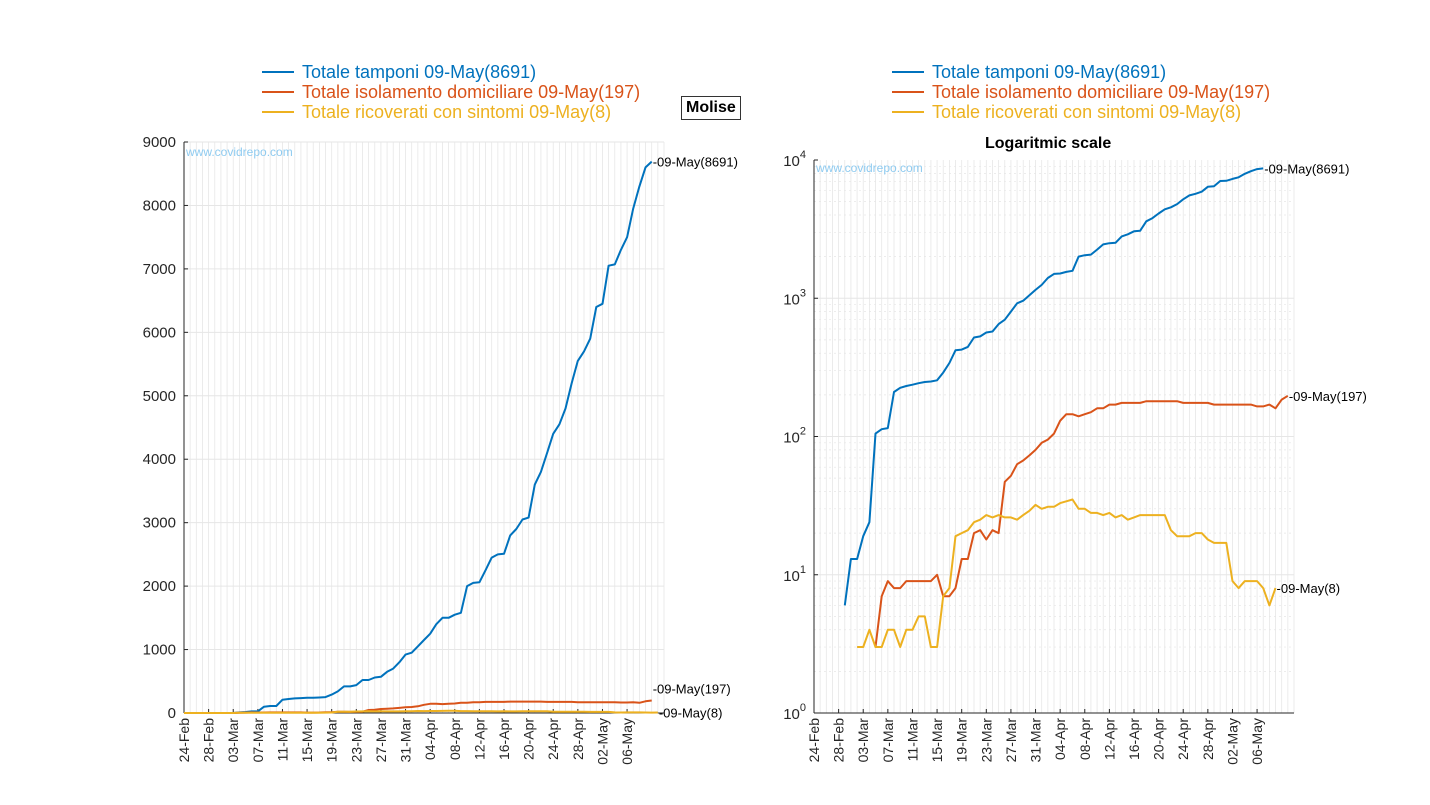  What do you see at coordinates (159, 650) in the screenshot?
I see `y-tick-label: 1000` at bounding box center [159, 650].